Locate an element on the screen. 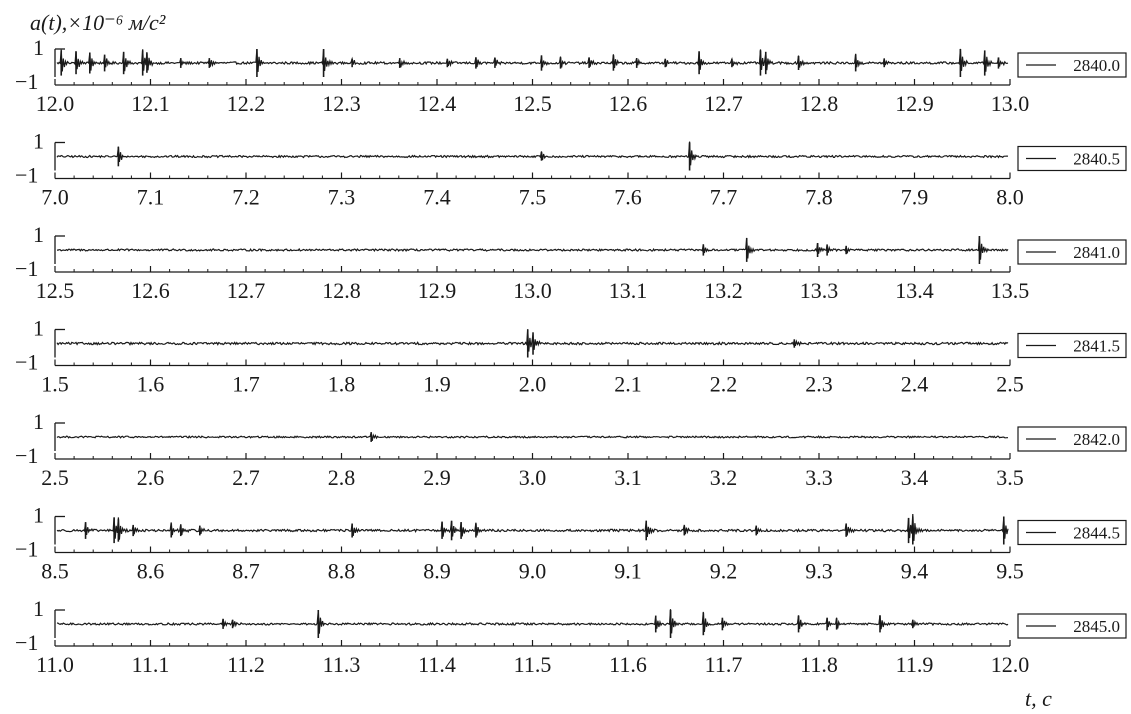  x-tick-label: 12.0 is located at coordinates (1010, 664).